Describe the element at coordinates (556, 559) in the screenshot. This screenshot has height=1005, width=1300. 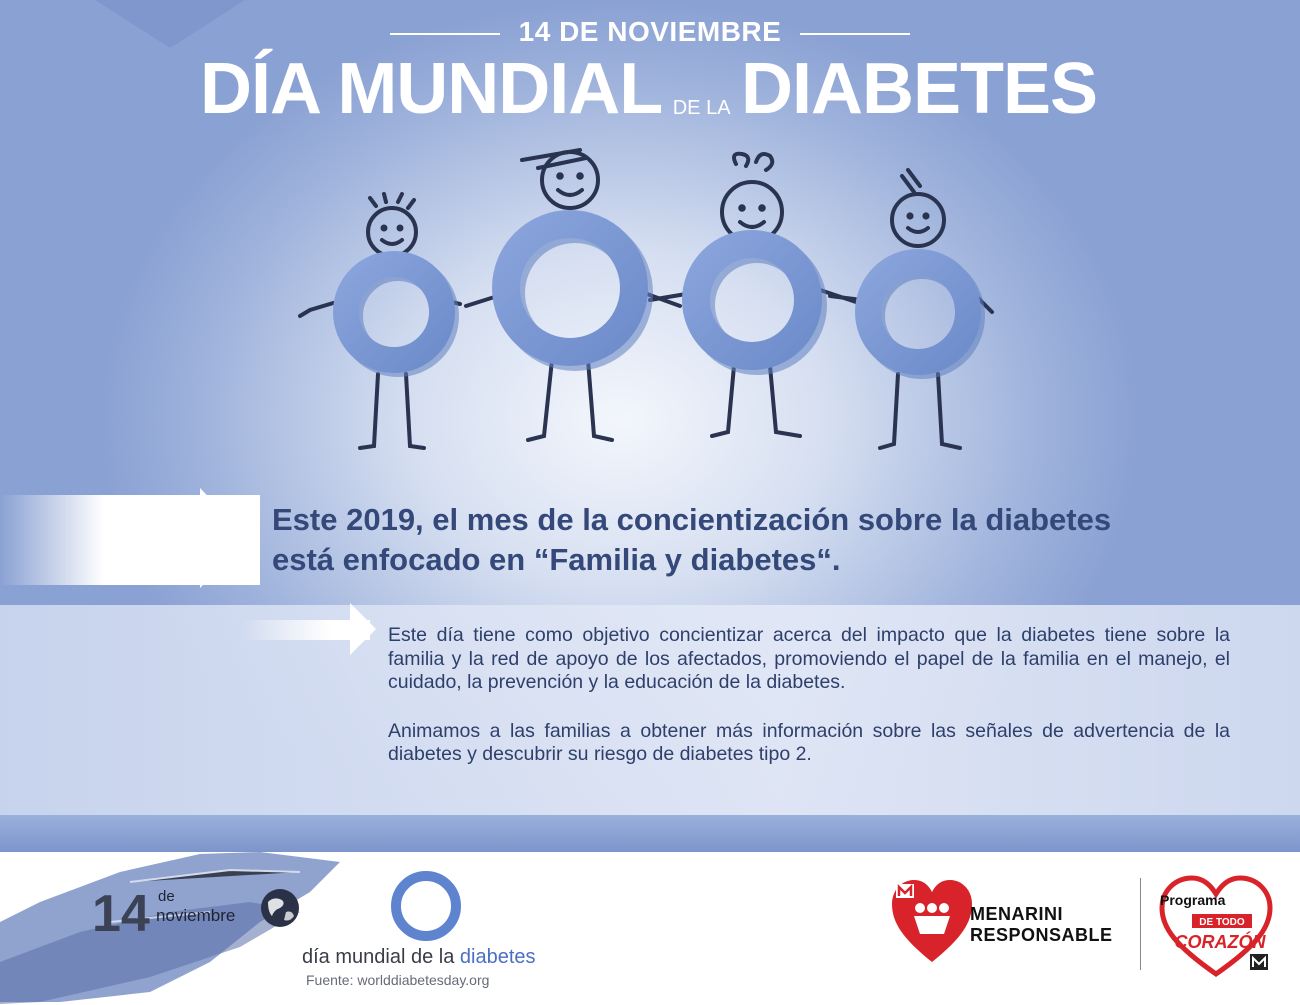
I see `headline-line-2: está enfocado en “Familia y diabetes“.` at that location.